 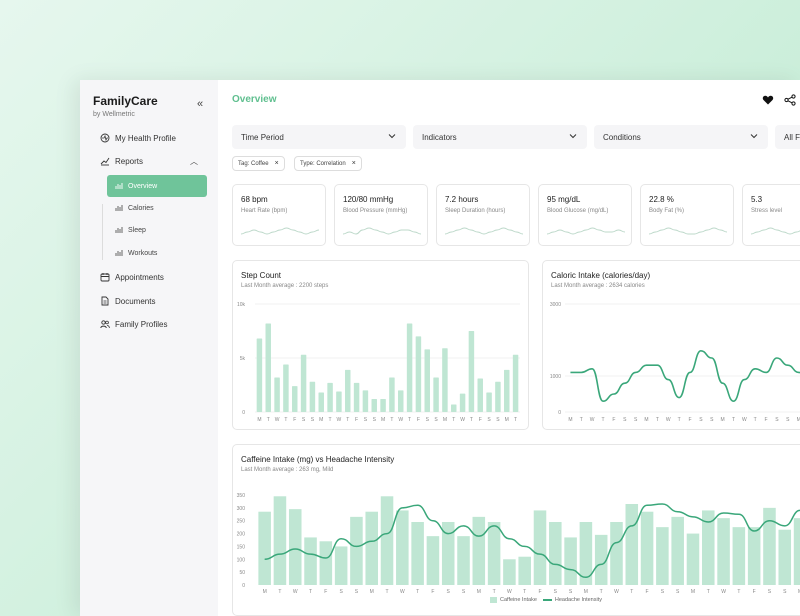 What do you see at coordinates (392, 136) in the screenshot?
I see `chevron-down-icon` at bounding box center [392, 136].